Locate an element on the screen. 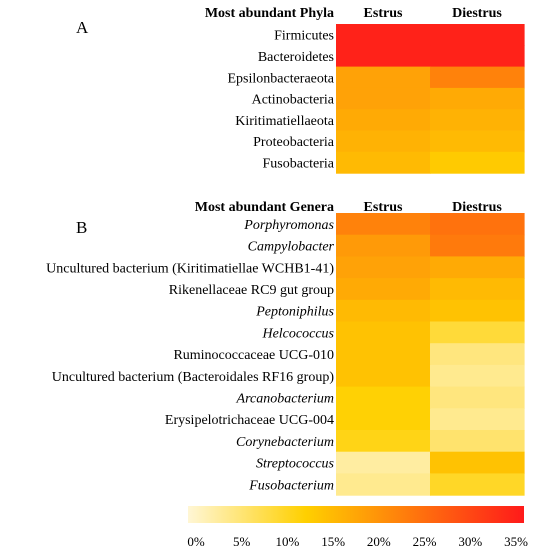 Image resolution: width=535 pixels, height=550 pixels. row-label: Helcococcus is located at coordinates (297, 333).